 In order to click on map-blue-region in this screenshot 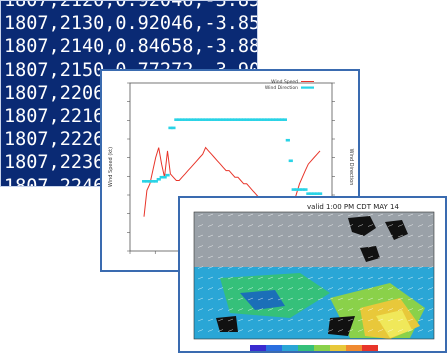, I will do `click(262, 300)`.